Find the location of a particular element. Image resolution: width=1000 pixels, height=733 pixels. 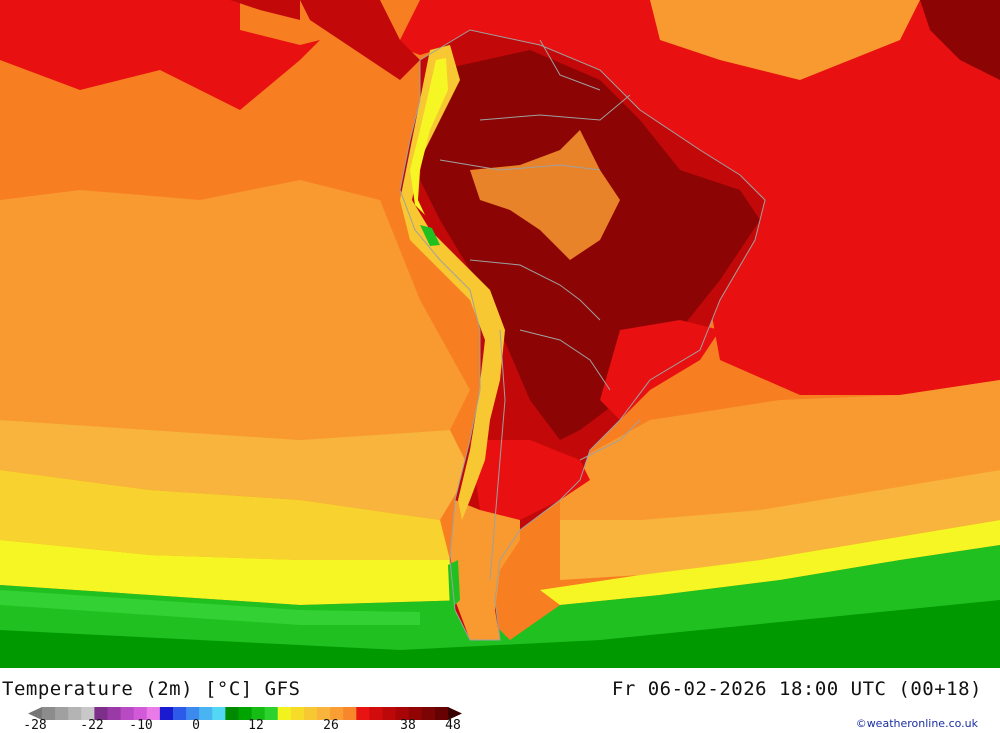

region-andes-yellow is located at coordinates (452, 282).